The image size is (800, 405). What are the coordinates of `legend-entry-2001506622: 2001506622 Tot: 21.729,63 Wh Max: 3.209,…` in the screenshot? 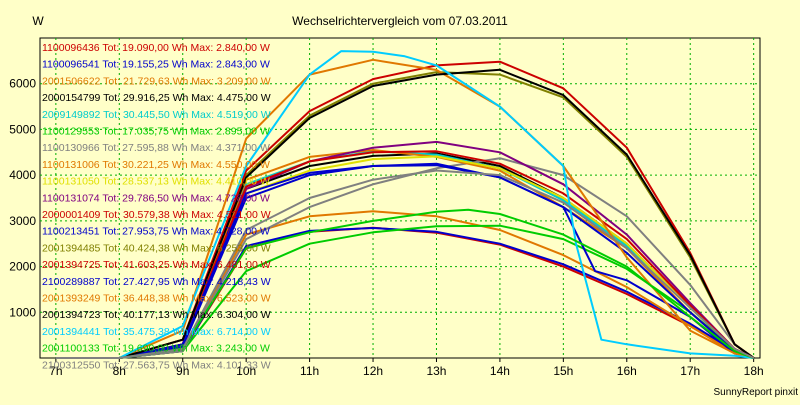 It's located at (156, 81).